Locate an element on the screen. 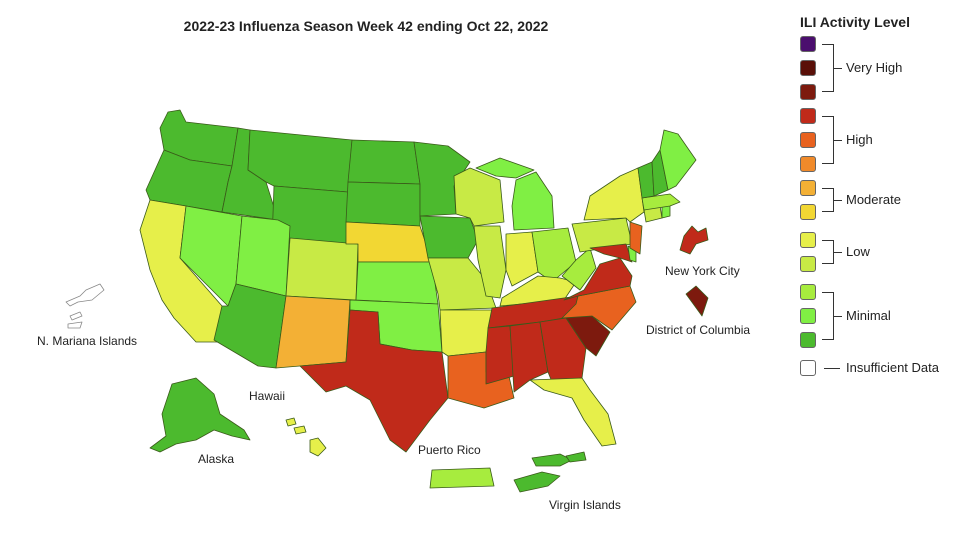 The height and width of the screenshot is (545, 980). state-AL is located at coordinates (529, 357).